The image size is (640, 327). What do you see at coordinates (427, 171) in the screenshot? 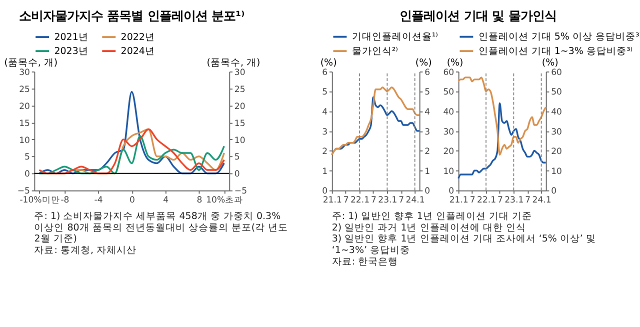
I see `y2-tick-label: 1` at bounding box center [427, 171].